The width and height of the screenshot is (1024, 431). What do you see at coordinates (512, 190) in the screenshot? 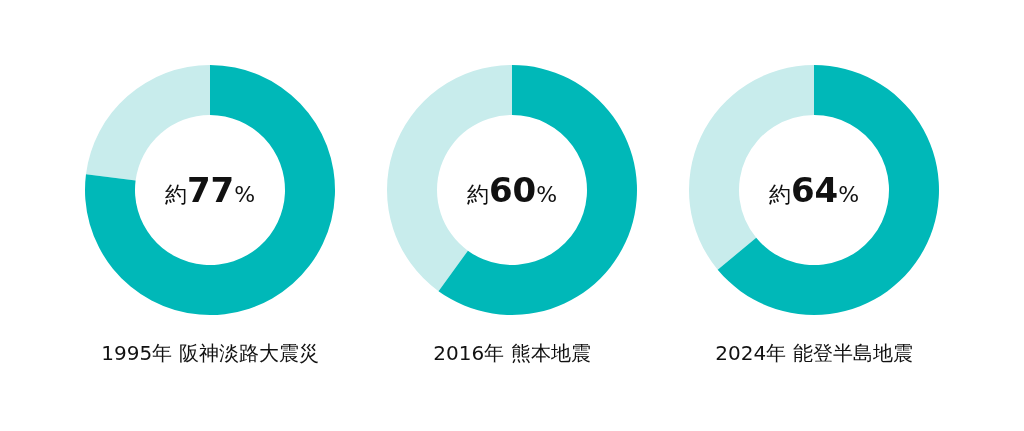
I see `text: 約60%` at bounding box center [512, 190].